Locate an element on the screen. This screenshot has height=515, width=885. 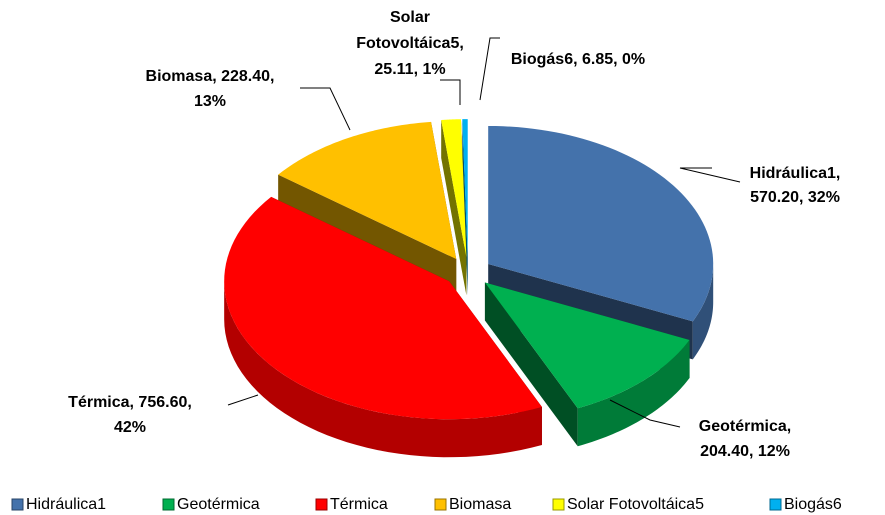
data-label: Térmica, 756.60, is located at coordinates (130, 402).